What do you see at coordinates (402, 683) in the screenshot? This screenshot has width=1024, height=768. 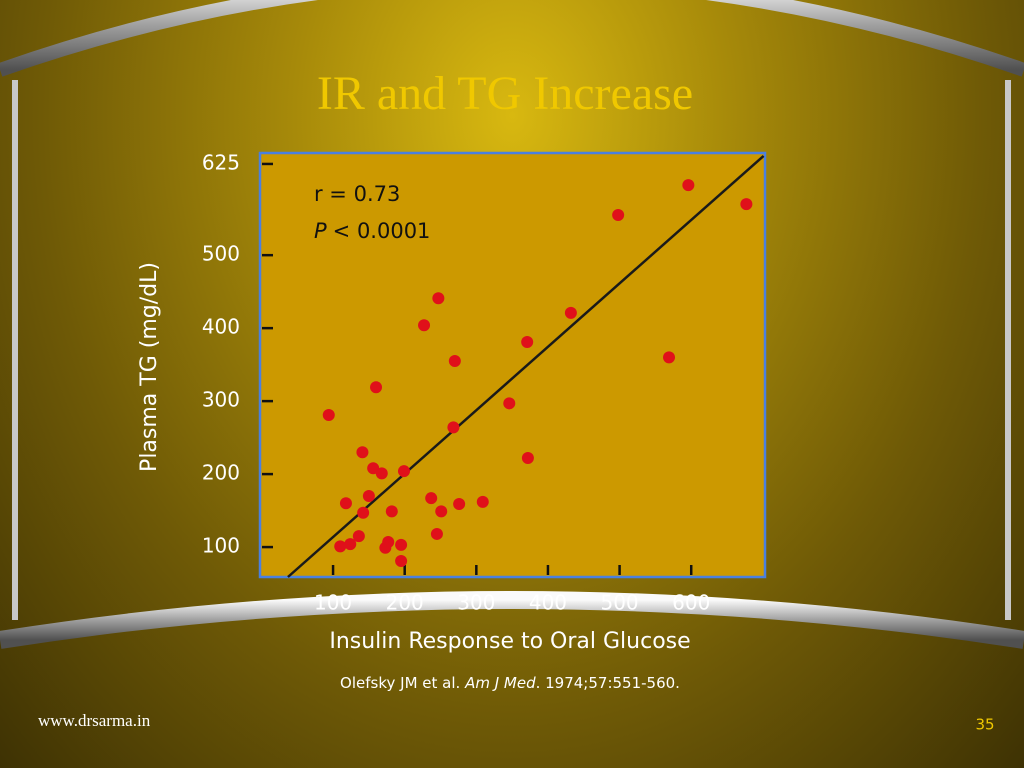 I see `citation-authors: Olefsky JM et al.` at bounding box center [402, 683].